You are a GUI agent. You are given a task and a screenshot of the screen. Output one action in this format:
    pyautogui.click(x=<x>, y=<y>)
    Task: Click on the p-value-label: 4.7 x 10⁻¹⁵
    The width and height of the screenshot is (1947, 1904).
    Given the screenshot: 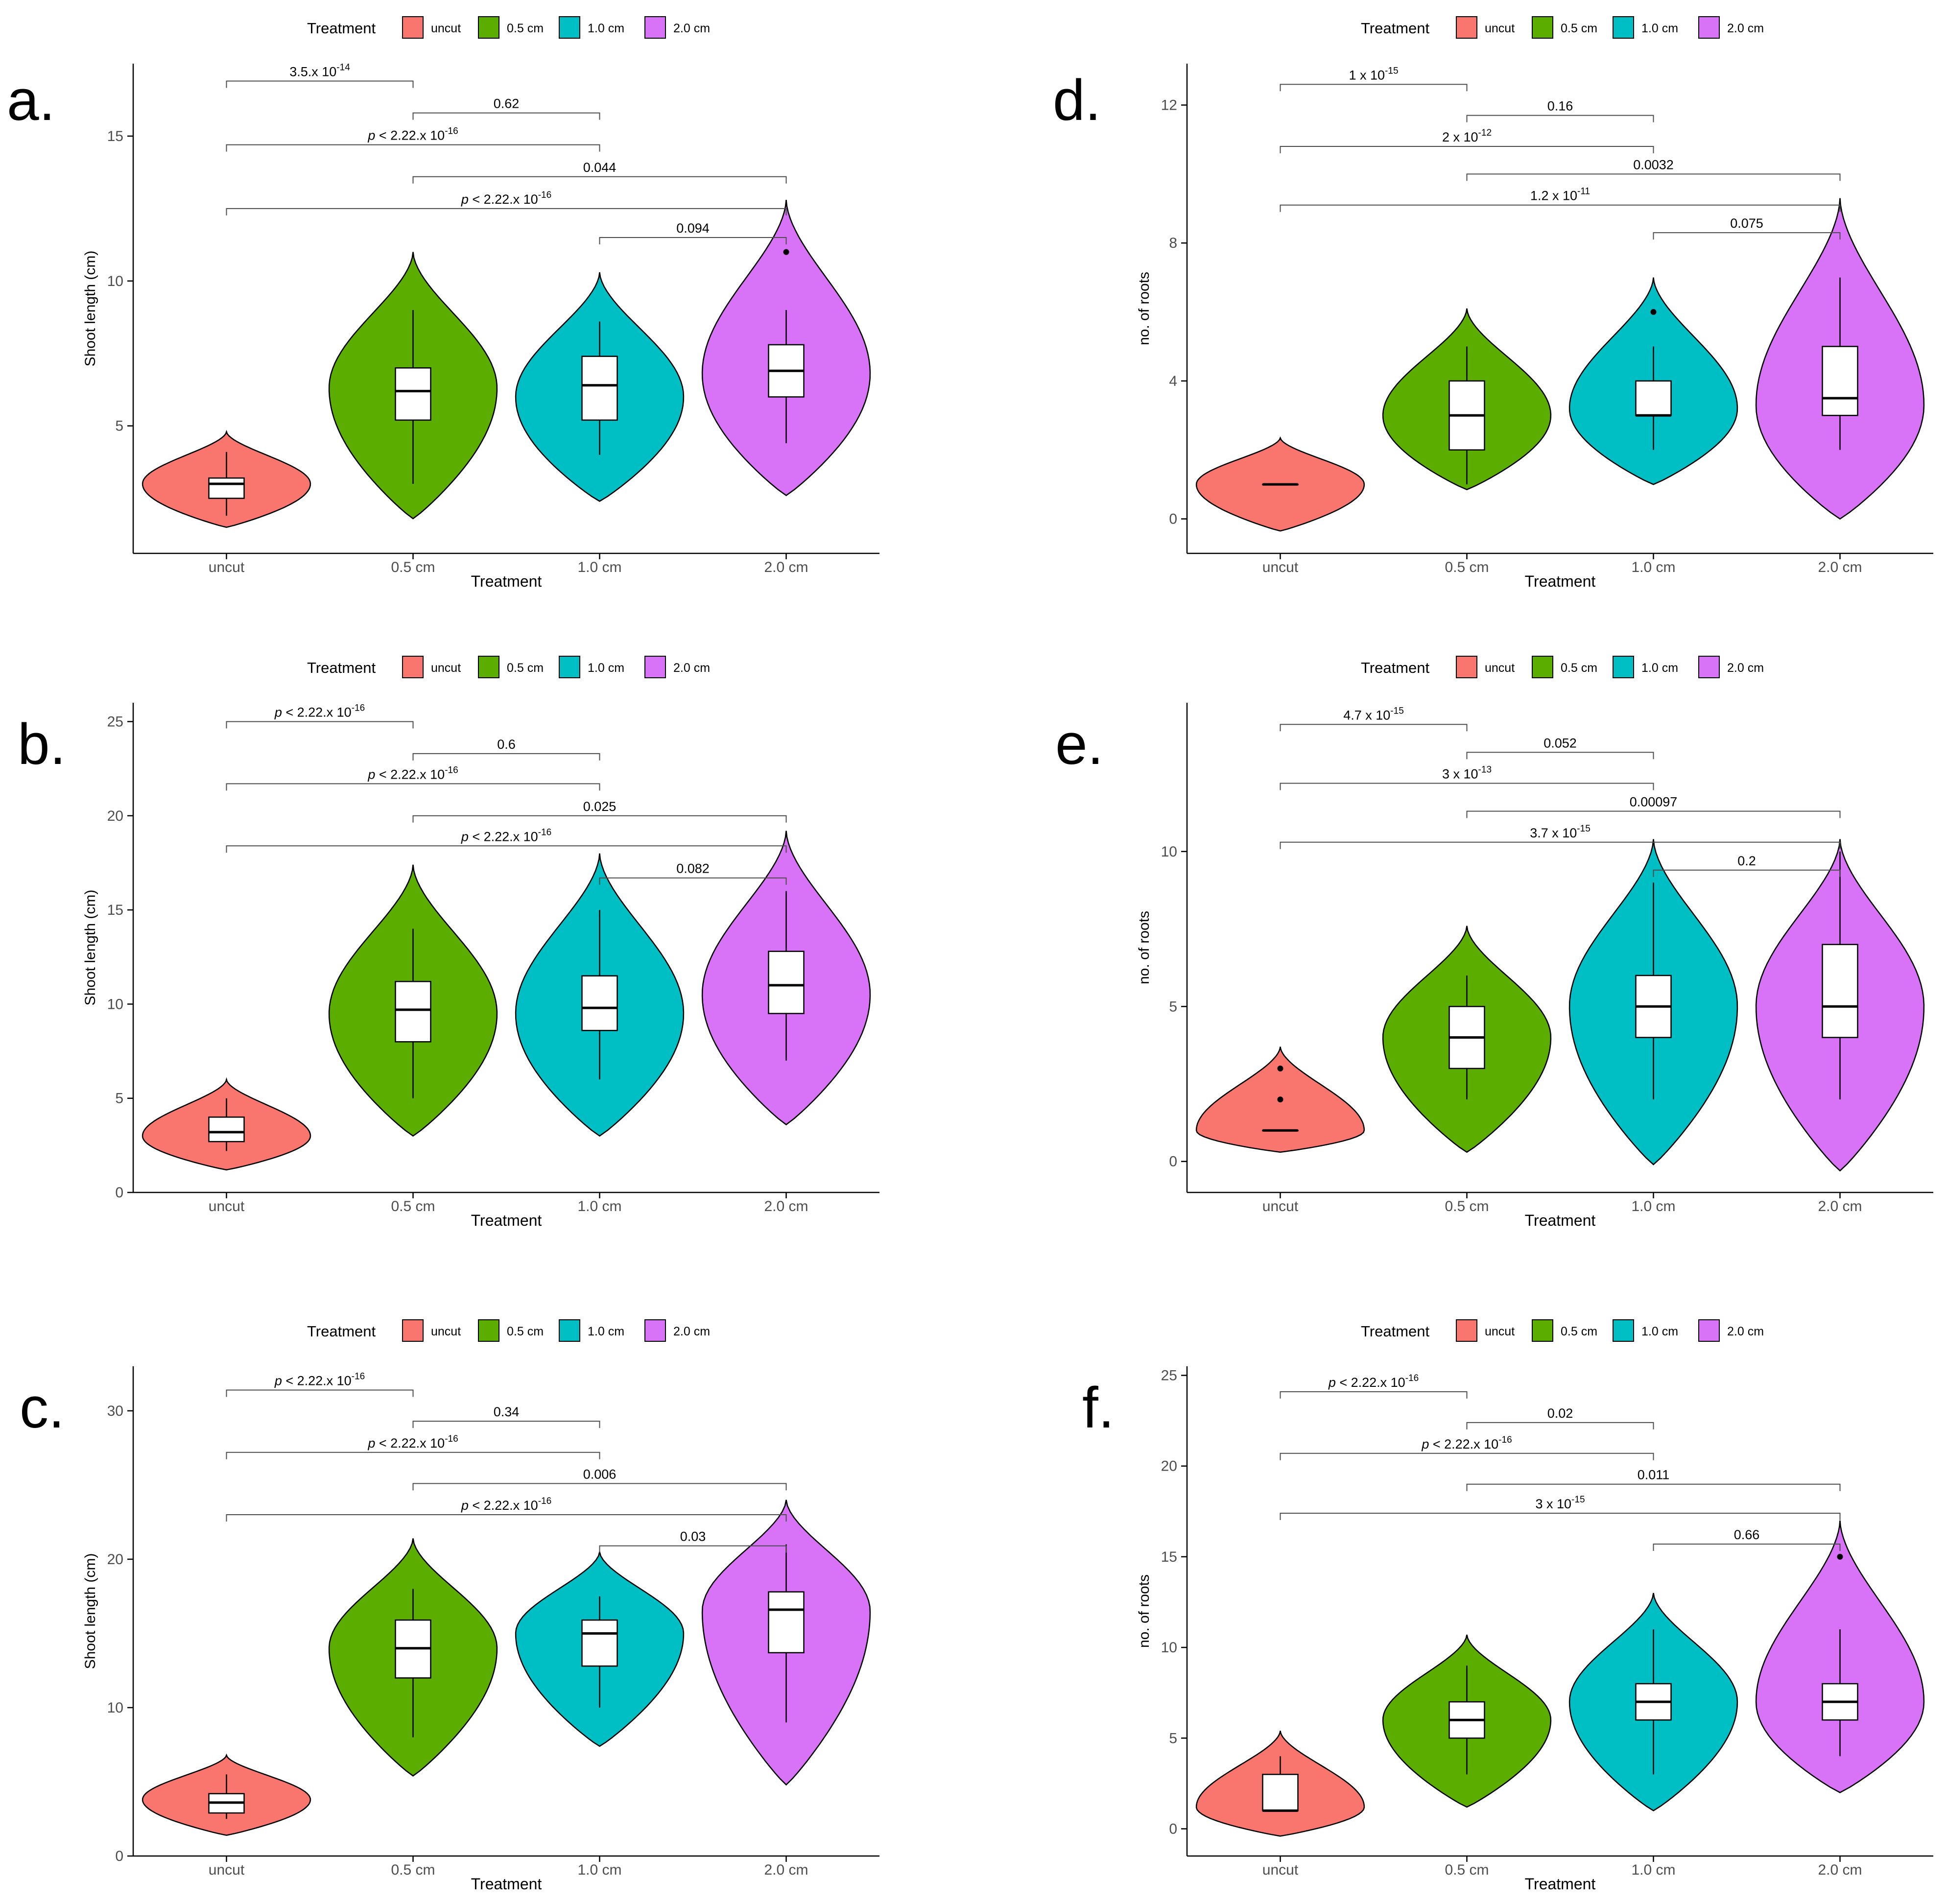 What is the action you would take?
    pyautogui.click(x=1373, y=714)
    